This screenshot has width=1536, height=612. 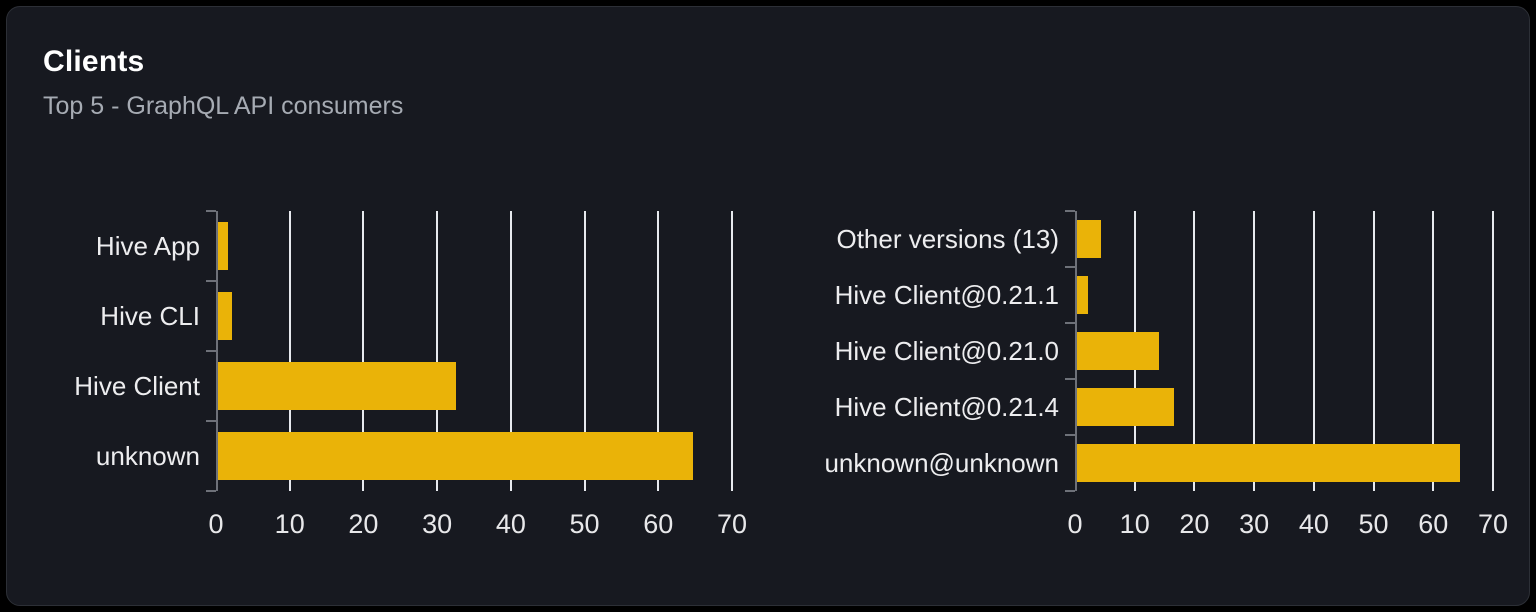 I want to click on category-label: Hive App, so click(x=147, y=245).